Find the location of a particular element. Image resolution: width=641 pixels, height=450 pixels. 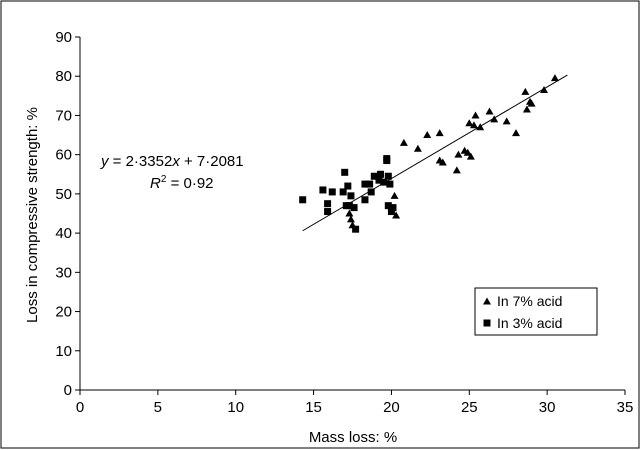

x-axis: 0 5 10 15 20 25 30 35 is located at coordinates (355, 402).